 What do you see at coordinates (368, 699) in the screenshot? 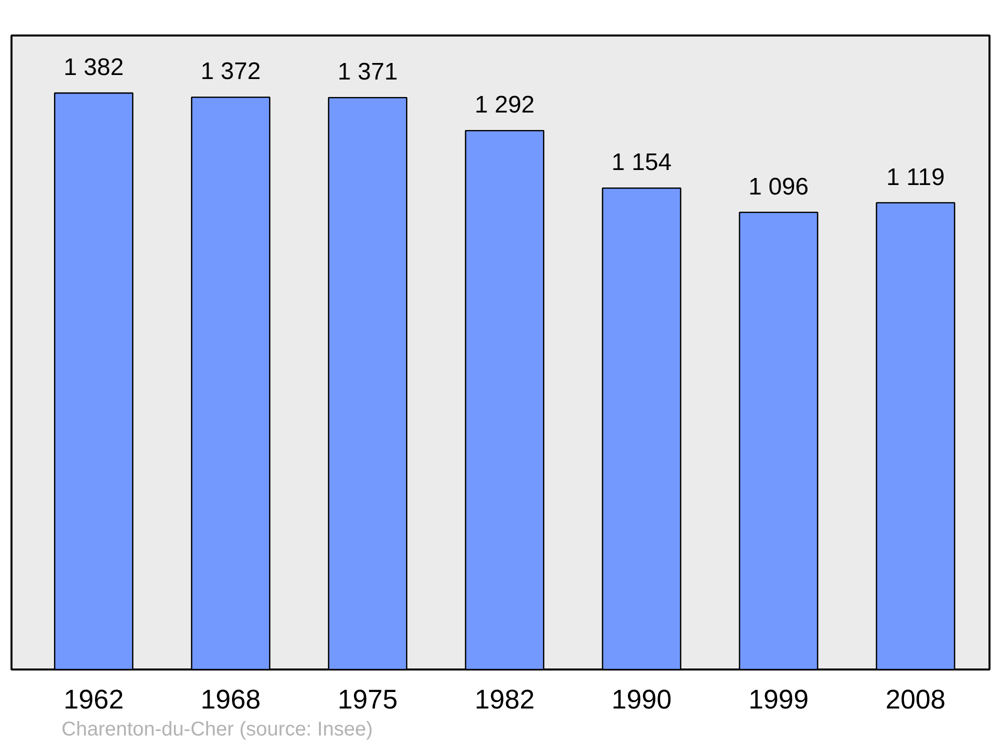
I see `x-tick-label: 1975` at bounding box center [368, 699].